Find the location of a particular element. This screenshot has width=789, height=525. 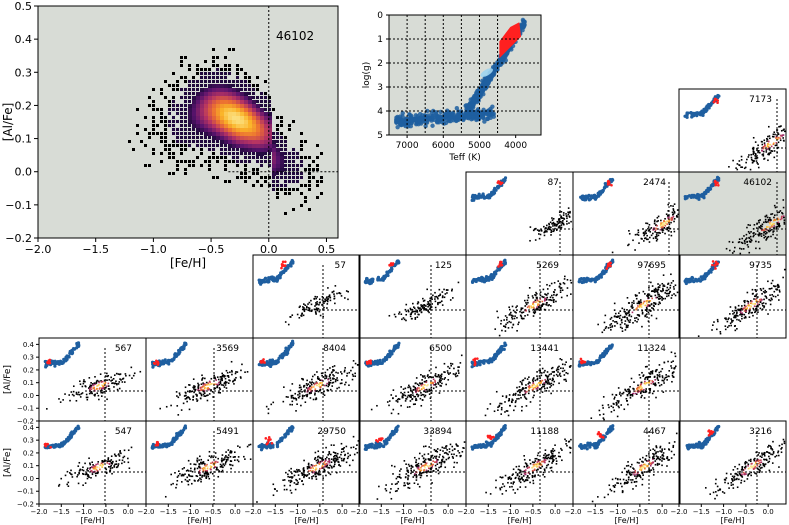

kiel-point is located at coordinates (412, 120).